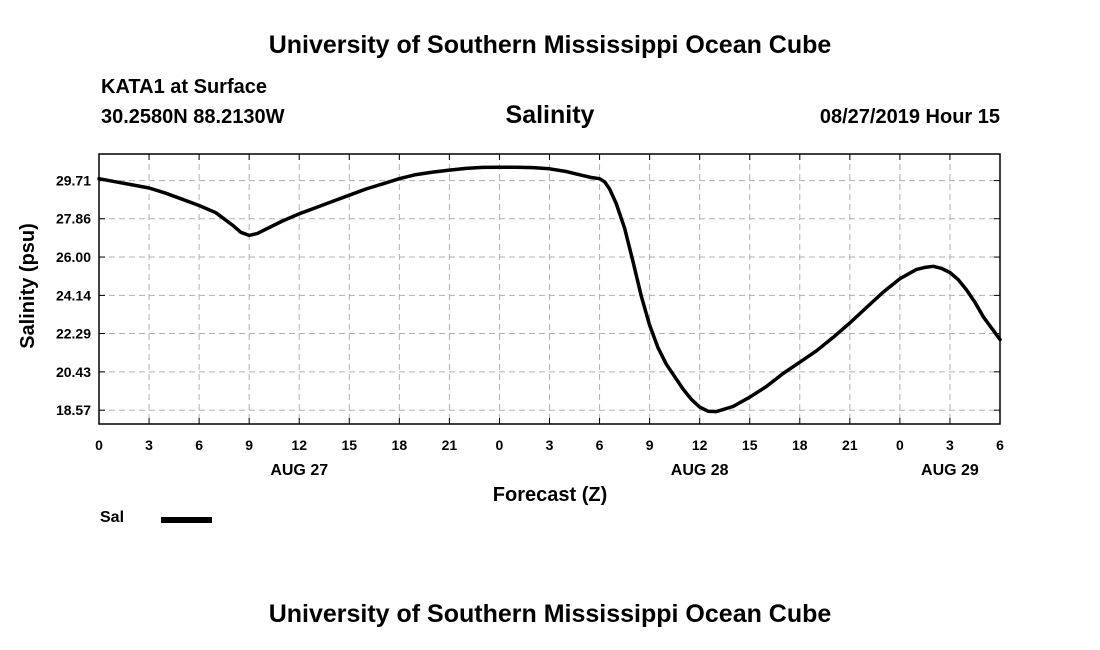  What do you see at coordinates (184, 87) in the screenshot?
I see `station-label: KATA1 at Surface` at bounding box center [184, 87].